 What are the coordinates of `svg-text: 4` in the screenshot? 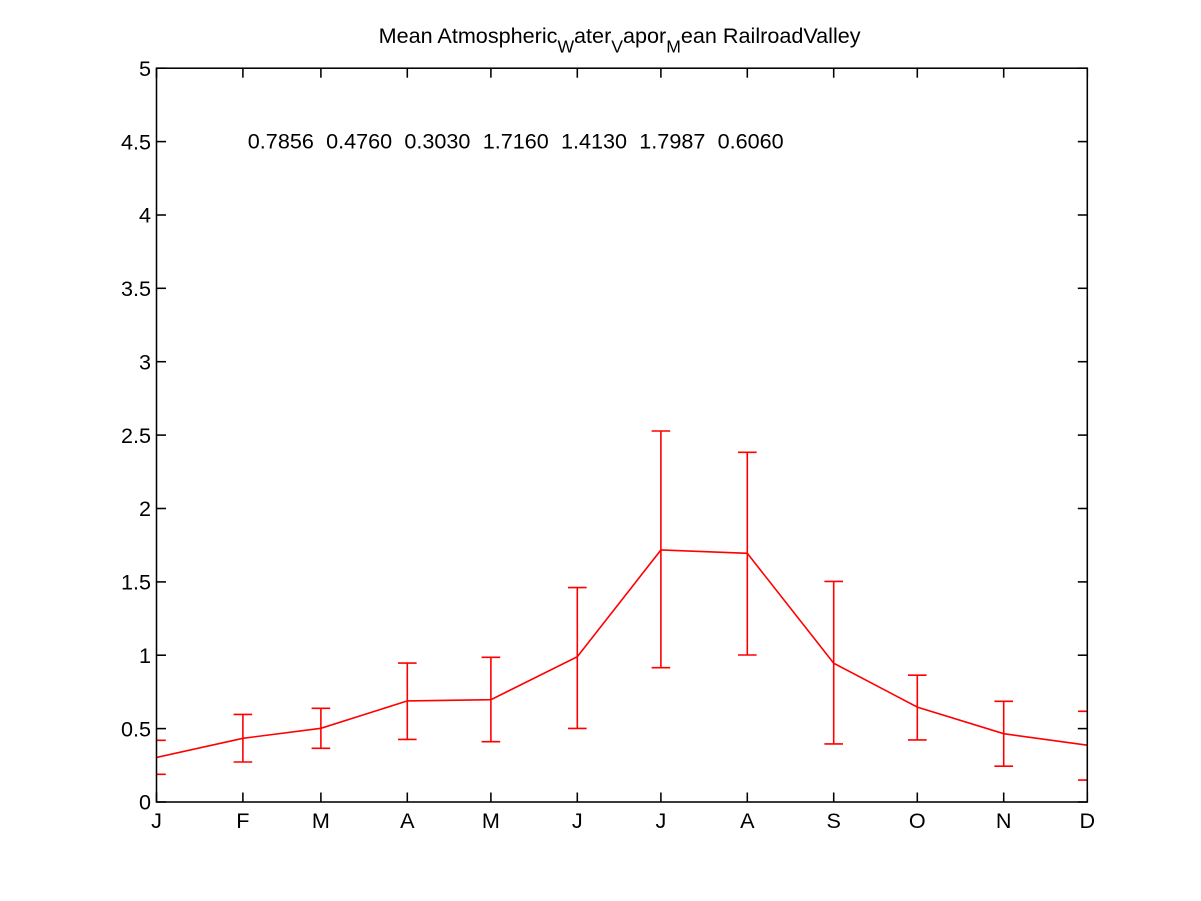 It's located at (145, 215).